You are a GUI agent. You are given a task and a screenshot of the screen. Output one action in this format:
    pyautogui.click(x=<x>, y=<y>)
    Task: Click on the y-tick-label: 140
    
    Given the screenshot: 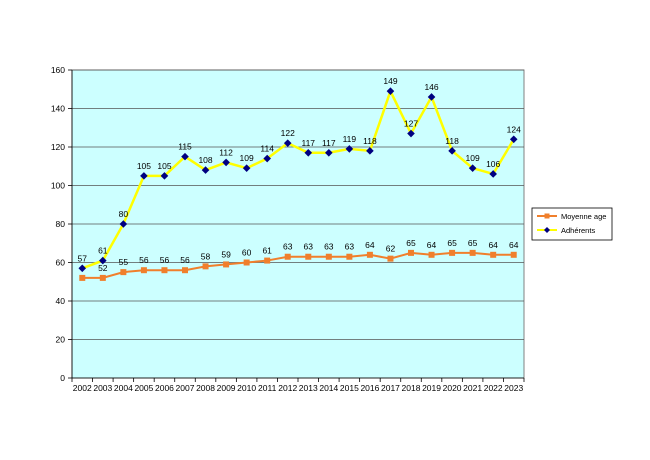 What is the action you would take?
    pyautogui.click(x=58, y=109)
    